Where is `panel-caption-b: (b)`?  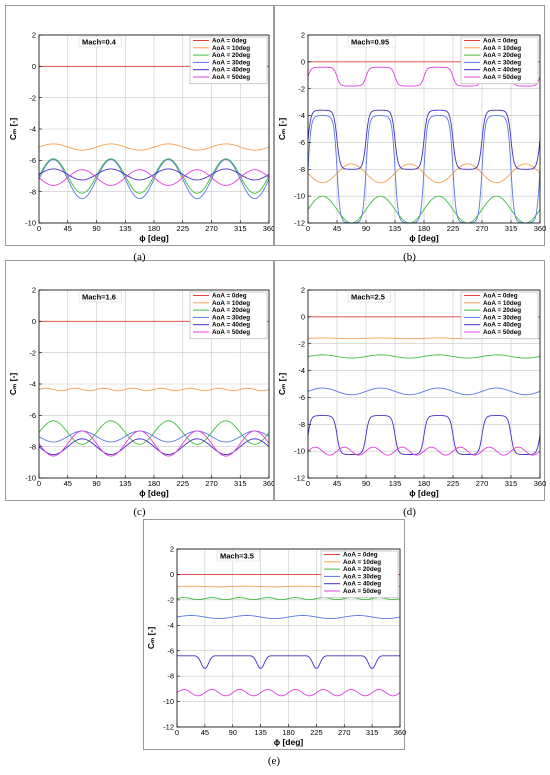
panel-caption-b: (b) is located at coordinates (409, 257).